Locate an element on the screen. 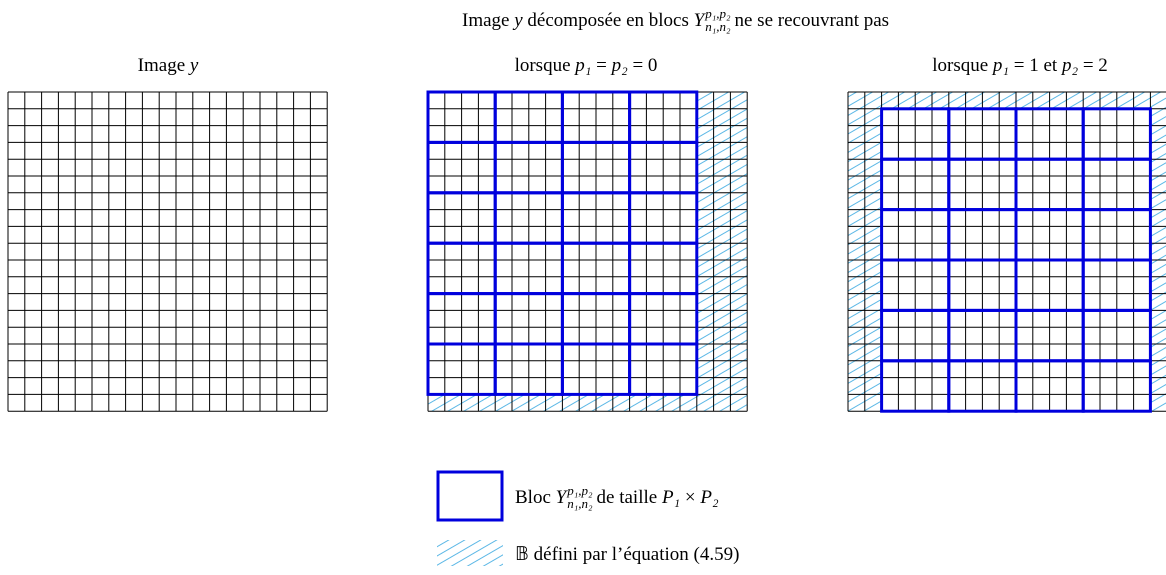 This screenshot has width=1166, height=575. legend-block-swatch is located at coordinates (470, 496).